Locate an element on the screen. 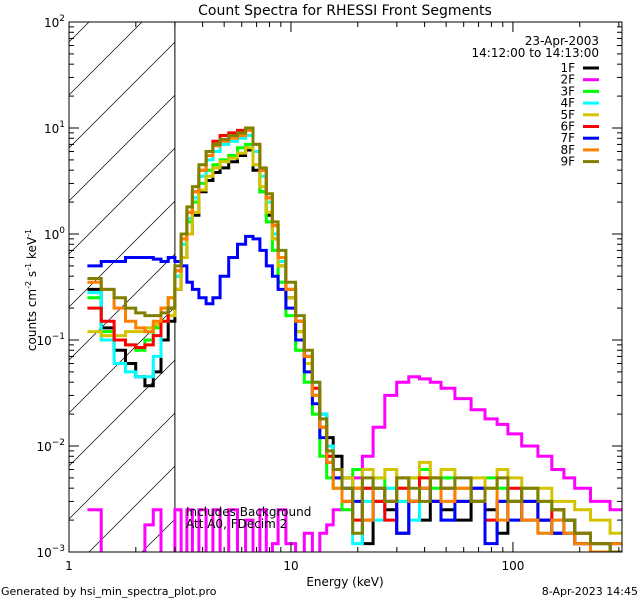  footer-timestamp: 8-Apr-2023 14:45 is located at coordinates (590, 591).